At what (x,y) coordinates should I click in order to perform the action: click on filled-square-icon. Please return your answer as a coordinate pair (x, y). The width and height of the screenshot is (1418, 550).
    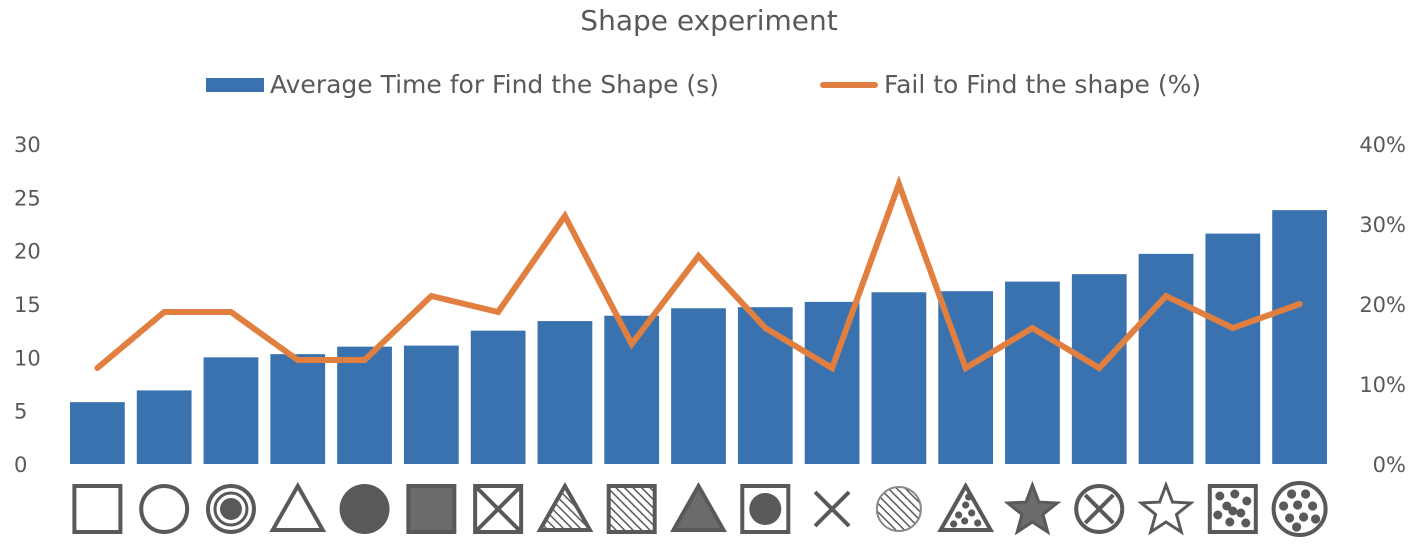
    Looking at the image, I should click on (431, 509).